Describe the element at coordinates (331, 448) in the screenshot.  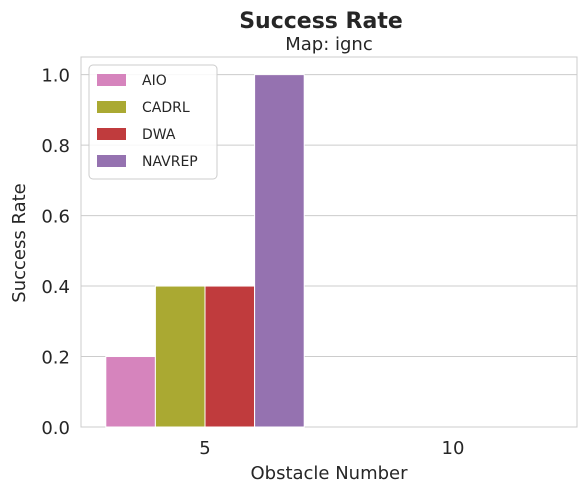
I see `x-tick-labels: 5 10` at that location.